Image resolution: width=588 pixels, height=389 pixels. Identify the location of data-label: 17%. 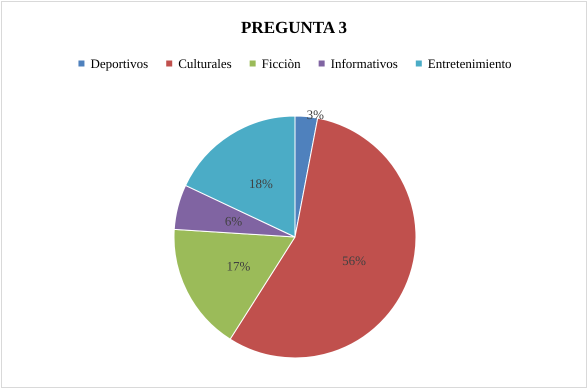
(238, 266).